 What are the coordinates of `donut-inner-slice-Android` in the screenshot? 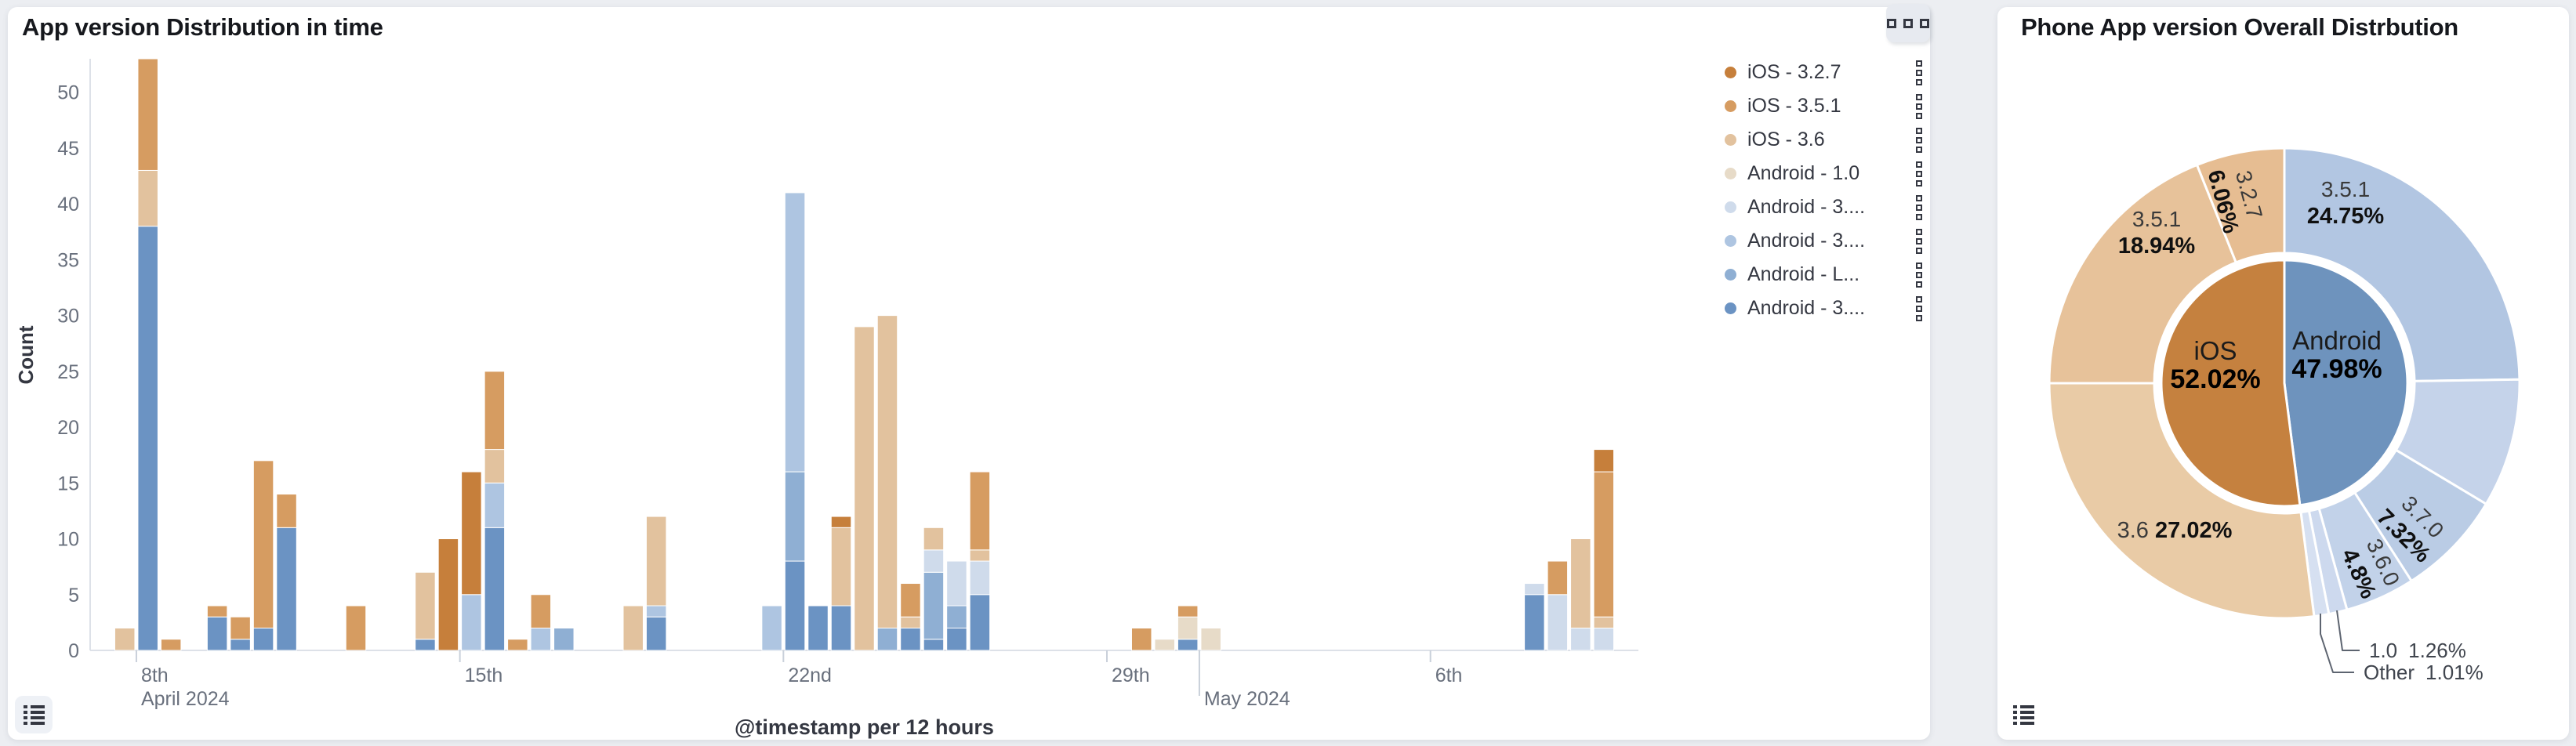 It's located at (2346, 383).